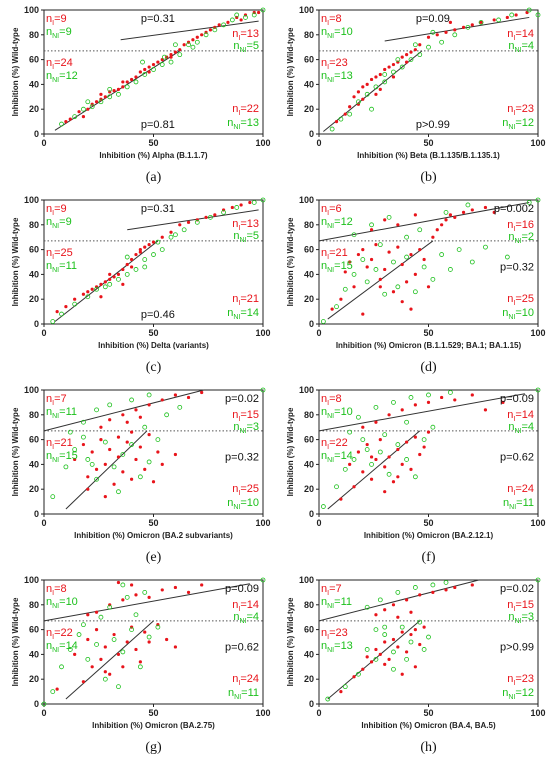 The image size is (550, 763). What do you see at coordinates (521, 238) in the screenshot?
I see `count-top-right-naive: nNI=2` at bounding box center [521, 238].